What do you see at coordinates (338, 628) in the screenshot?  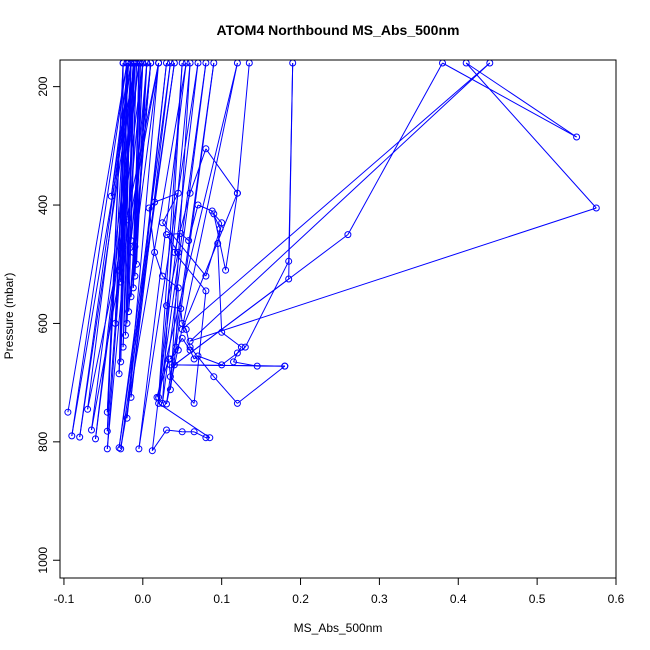 I see `x-axis-label: MS_Abs_500nm` at bounding box center [338, 628].